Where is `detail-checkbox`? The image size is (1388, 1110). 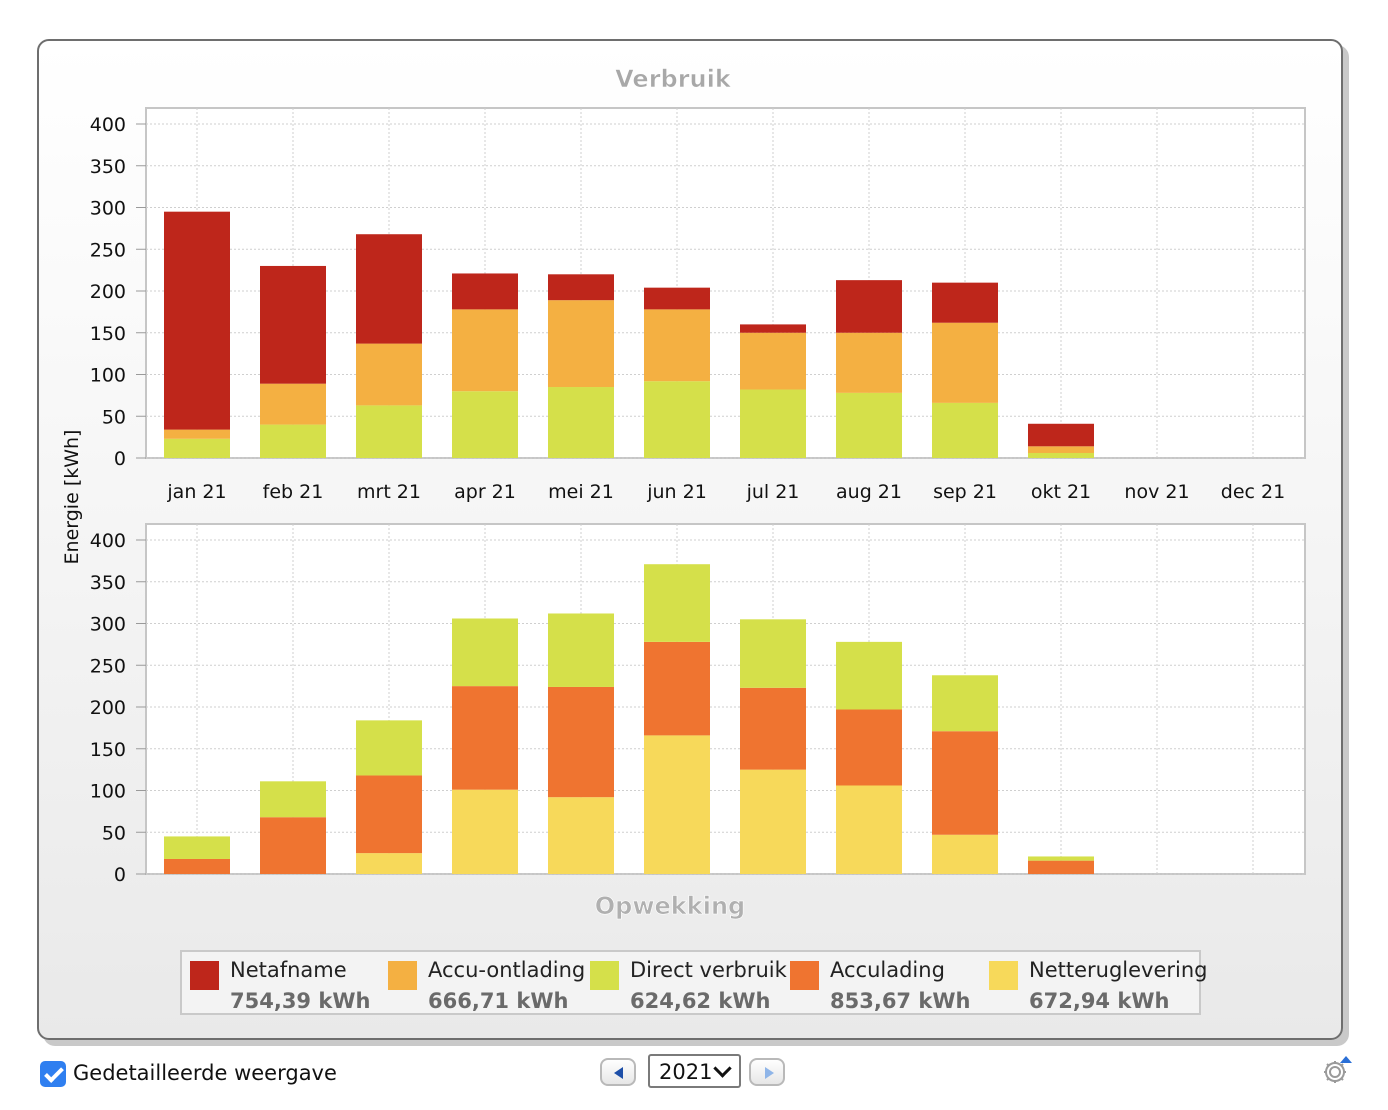 detail-checkbox is located at coordinates (53, 1074).